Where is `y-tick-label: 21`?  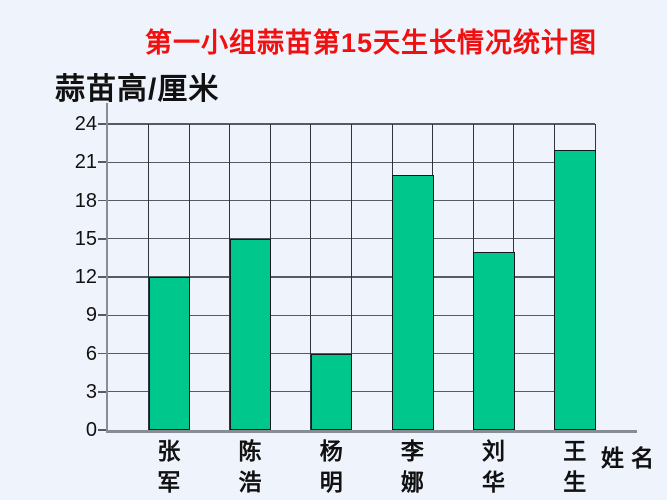 y-tick-label: 21 is located at coordinates (85, 162).